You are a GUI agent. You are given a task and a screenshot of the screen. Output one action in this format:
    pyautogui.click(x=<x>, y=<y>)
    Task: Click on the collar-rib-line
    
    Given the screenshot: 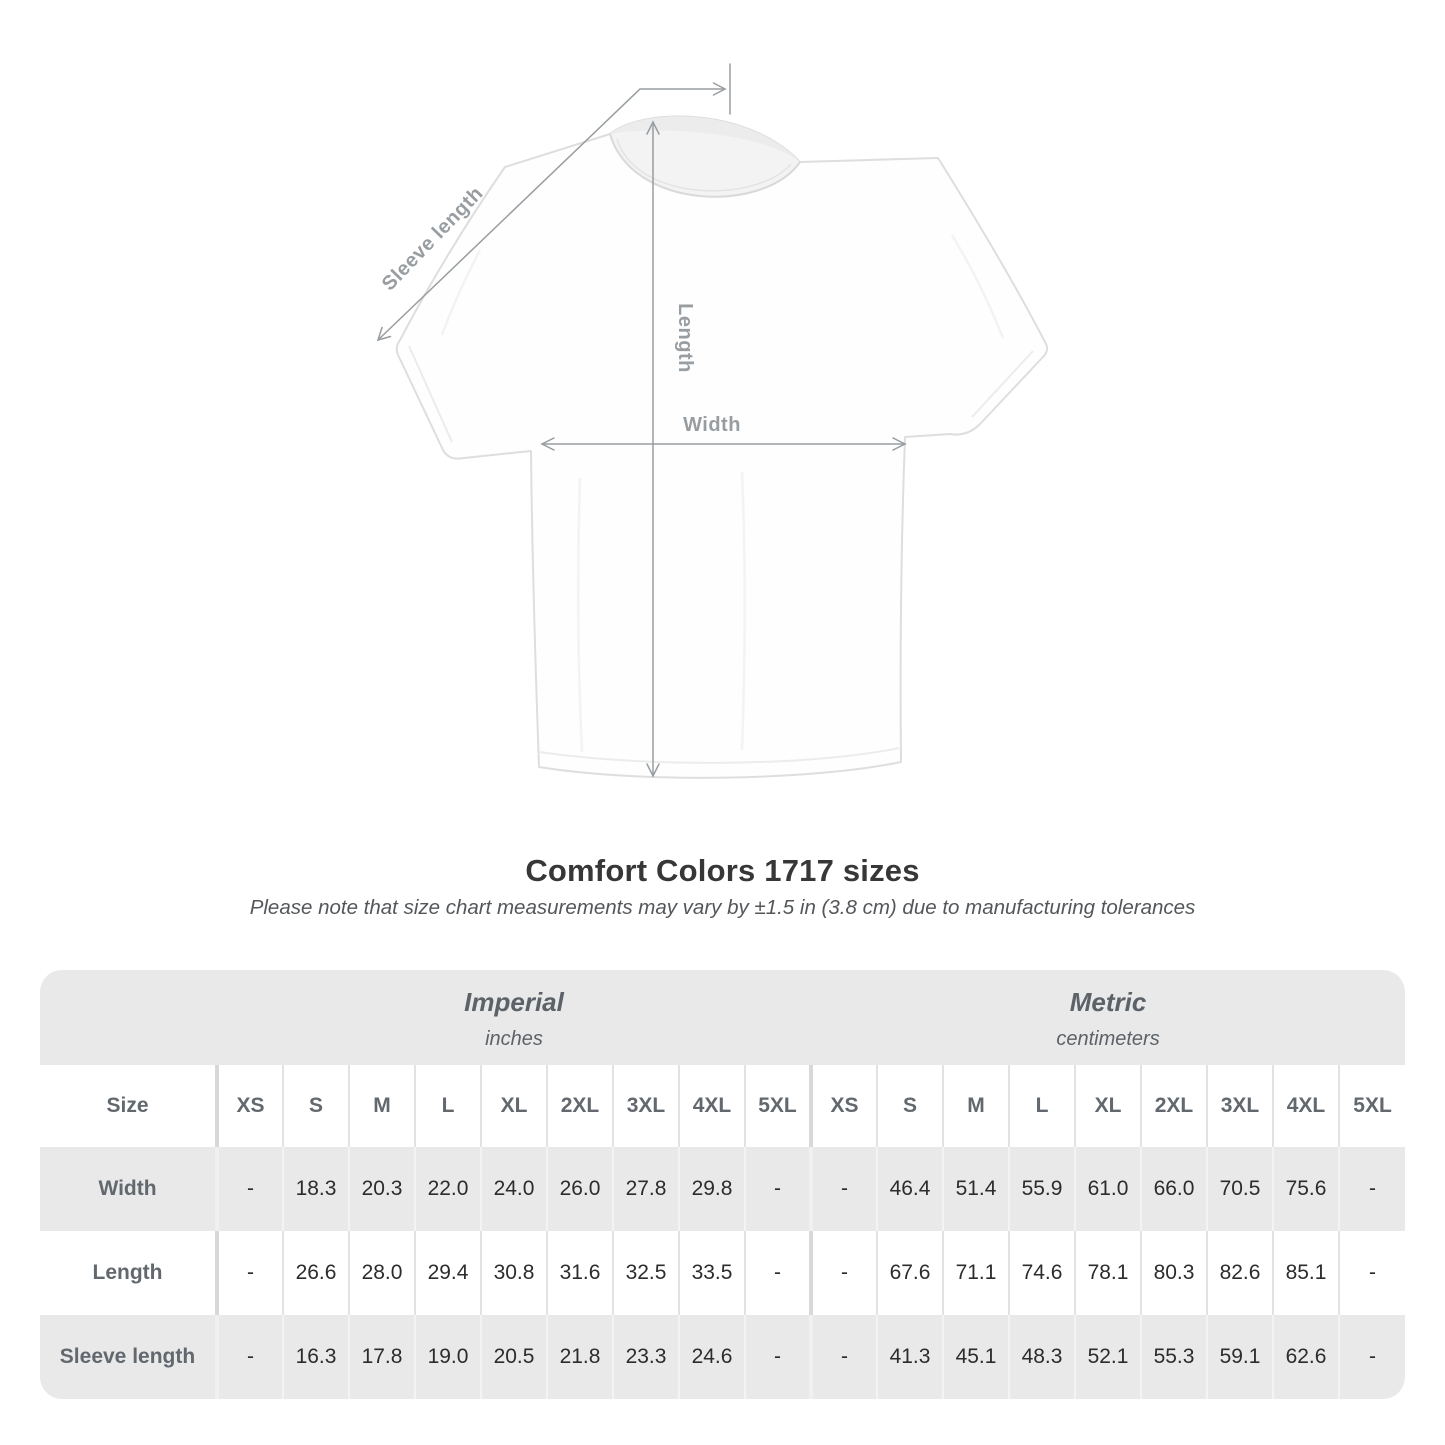 What is the action you would take?
    pyautogui.click(x=704, y=165)
    